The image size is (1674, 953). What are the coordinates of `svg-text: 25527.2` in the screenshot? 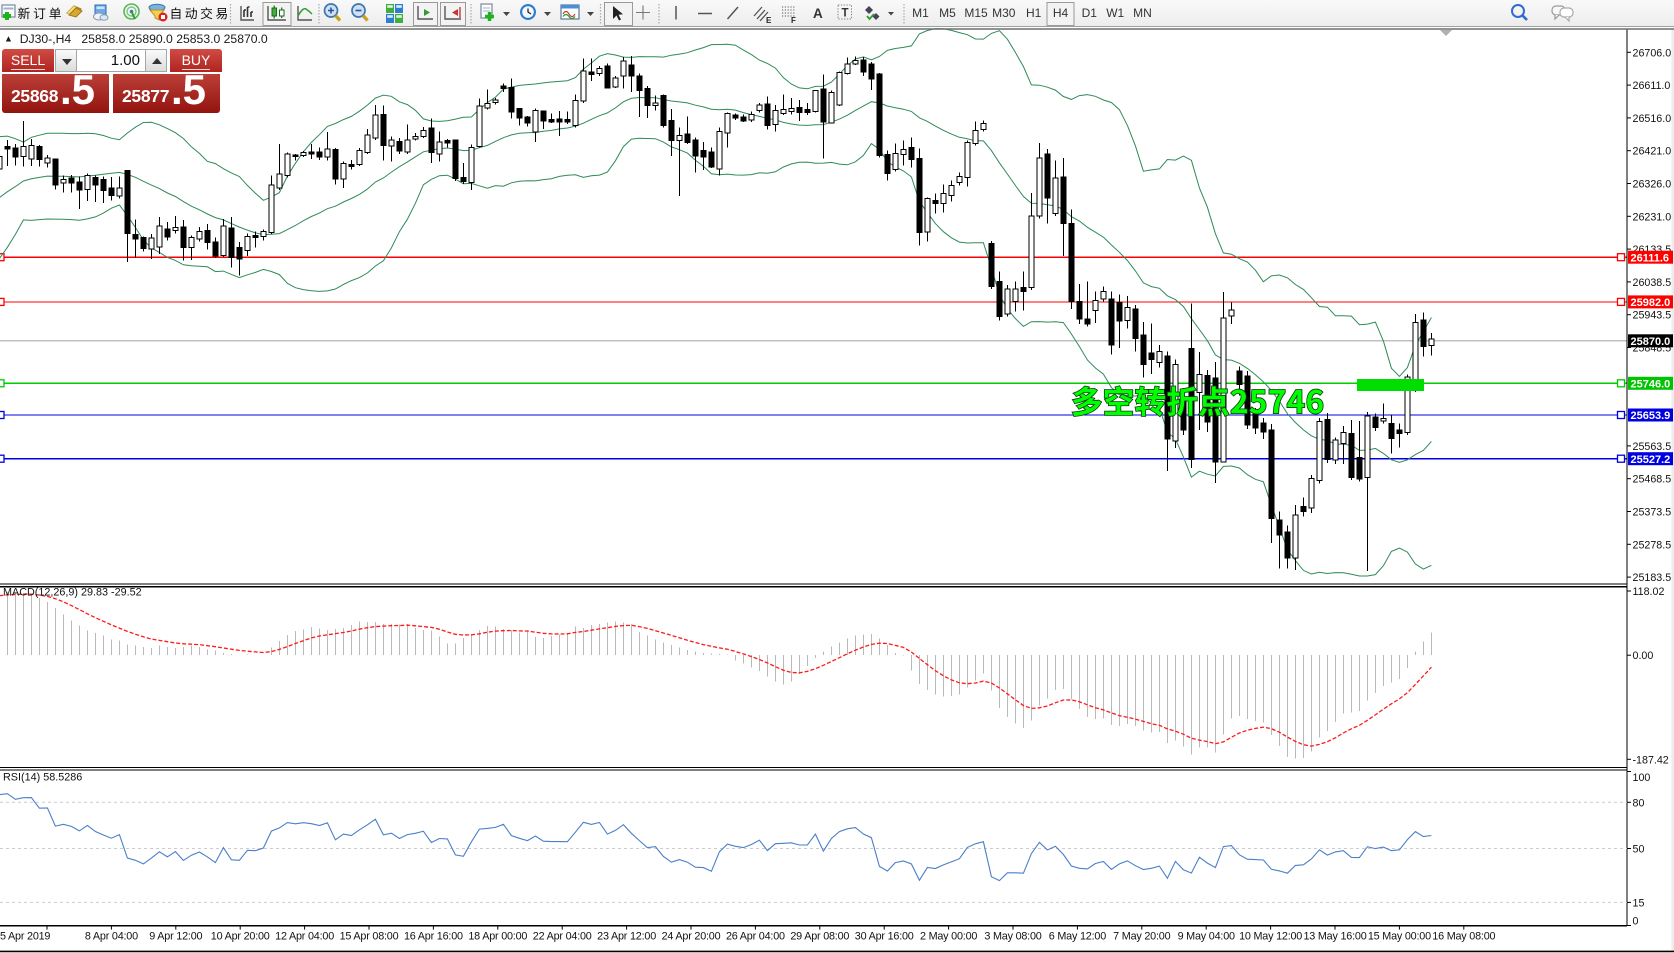 It's located at (1651, 460).